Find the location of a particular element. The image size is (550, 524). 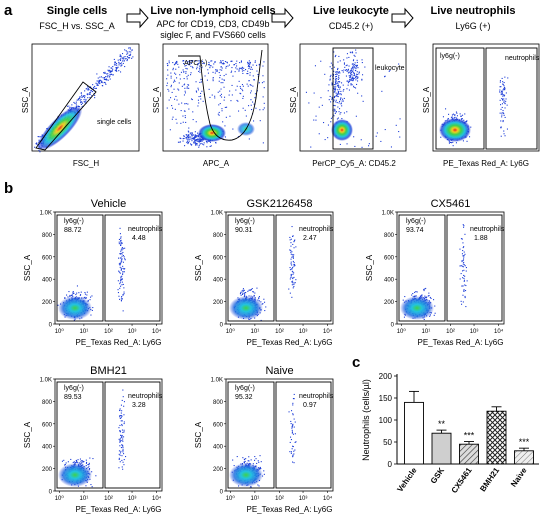

neutrophil-percent: 4.48 is located at coordinates (139, 238).